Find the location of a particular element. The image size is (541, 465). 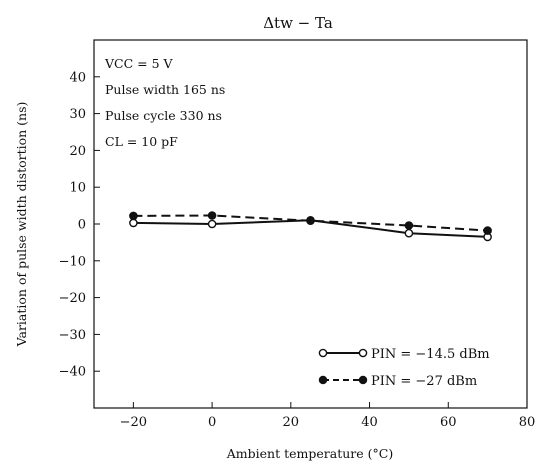

x-axis-title: Ambient temperature (°C) is located at coordinates (309, 453).